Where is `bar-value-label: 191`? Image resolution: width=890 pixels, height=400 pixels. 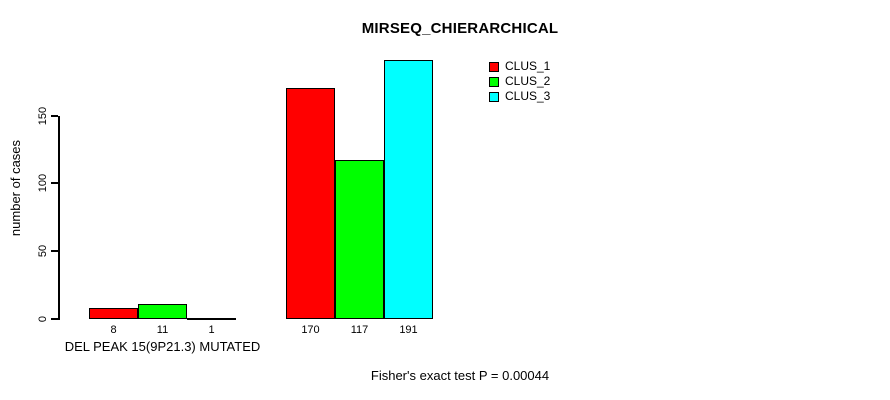 bar-value-label: 191 is located at coordinates (408, 330).